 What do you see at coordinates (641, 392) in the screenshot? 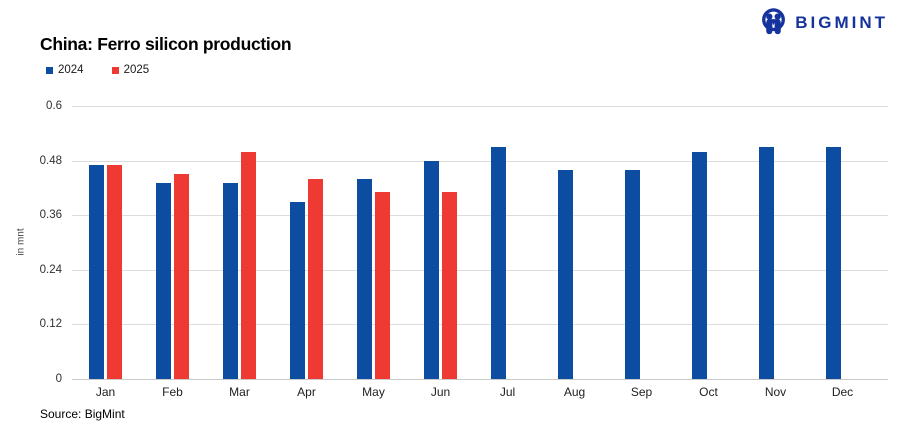
I see `x-tick-label-Sep: Sep` at bounding box center [641, 392].